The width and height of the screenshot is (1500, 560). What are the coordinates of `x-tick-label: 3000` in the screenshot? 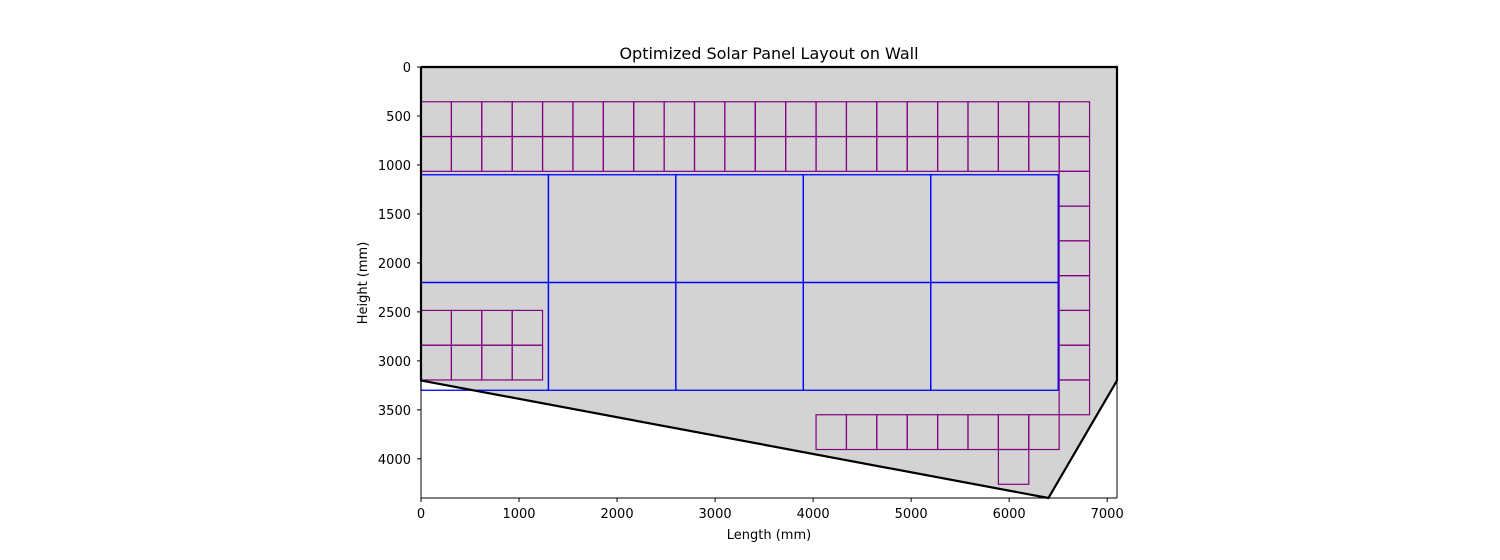 It's located at (715, 514).